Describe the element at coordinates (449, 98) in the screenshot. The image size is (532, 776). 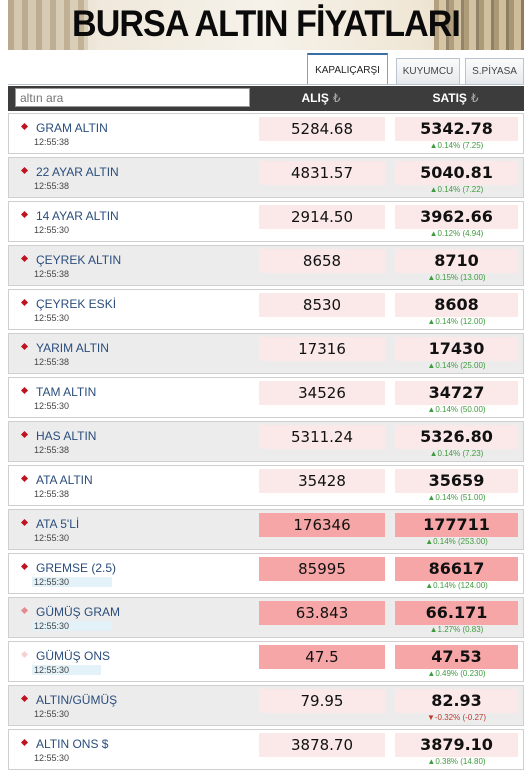
I see `column-header-sell-label: SATIŞ` at that location.